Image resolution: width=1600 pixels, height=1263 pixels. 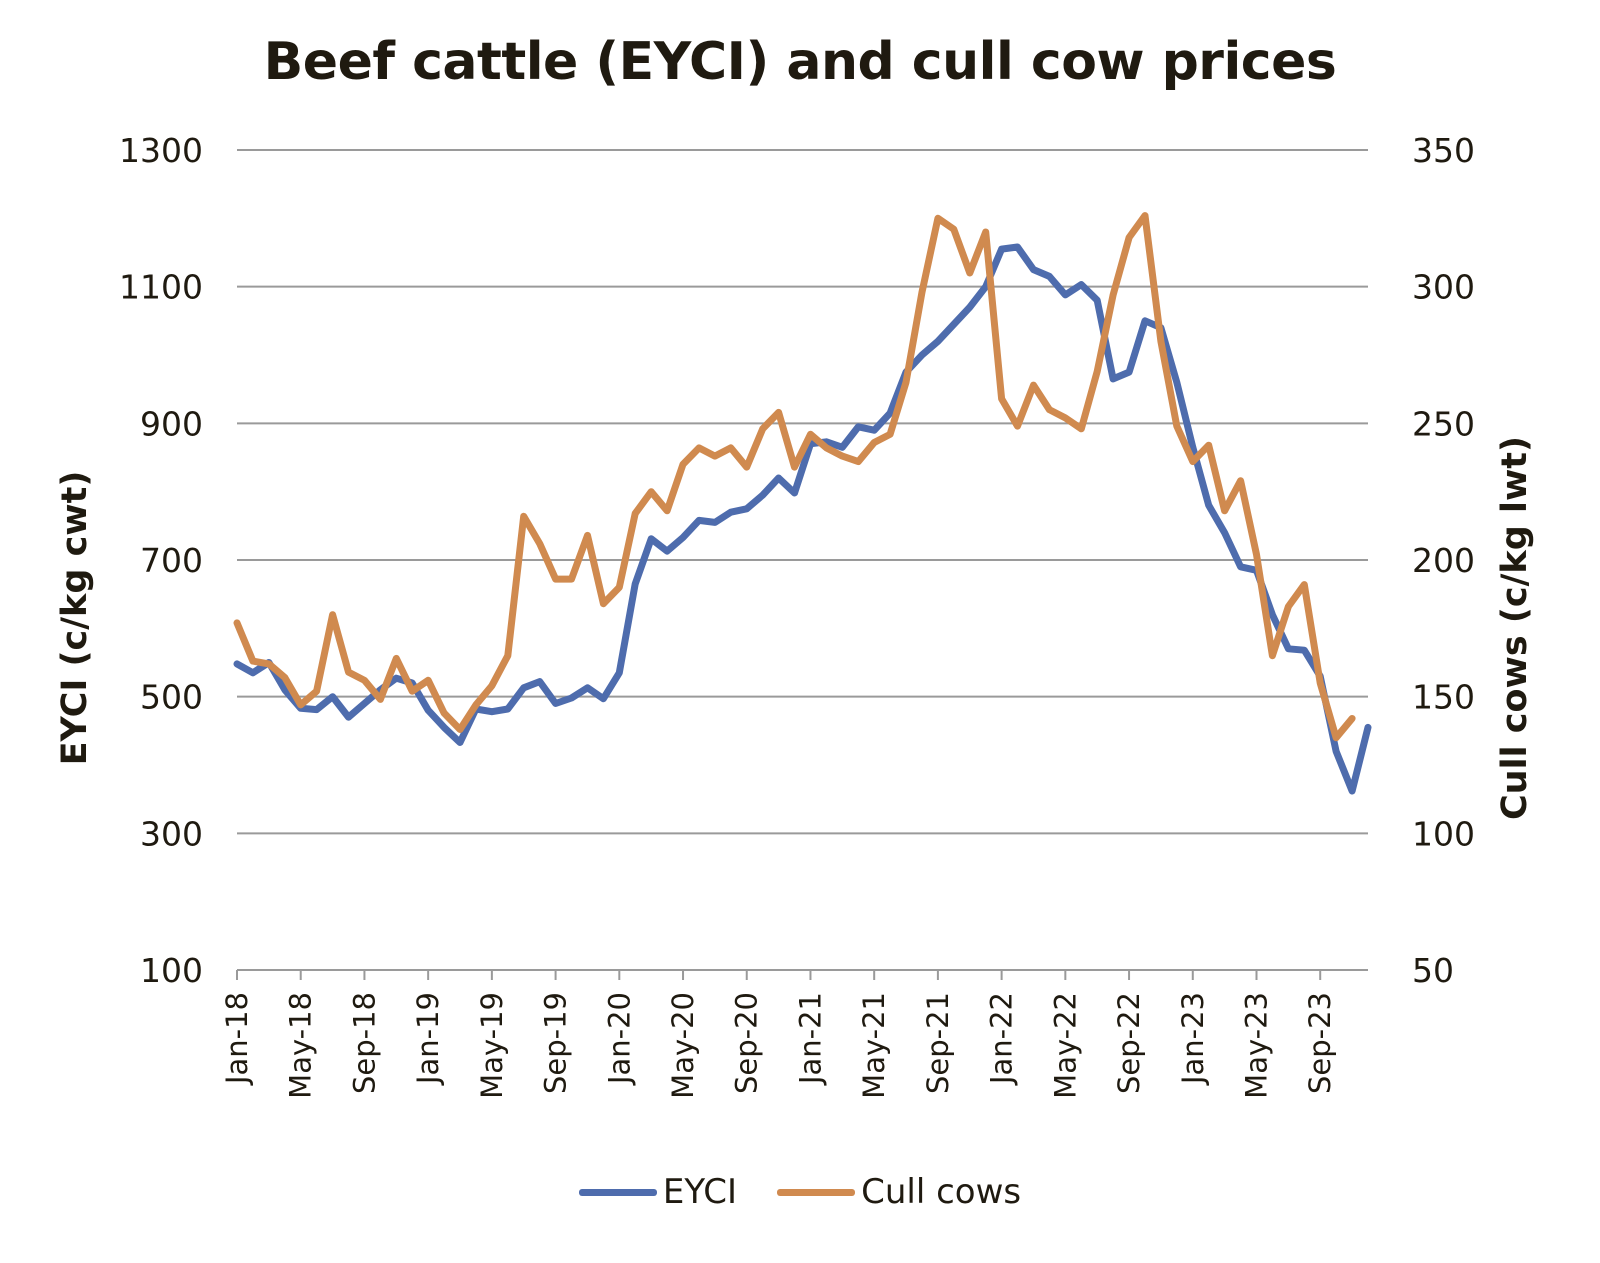 I want to click on y-axis-title: EYCI (c/kg cwt), so click(x=75, y=618).